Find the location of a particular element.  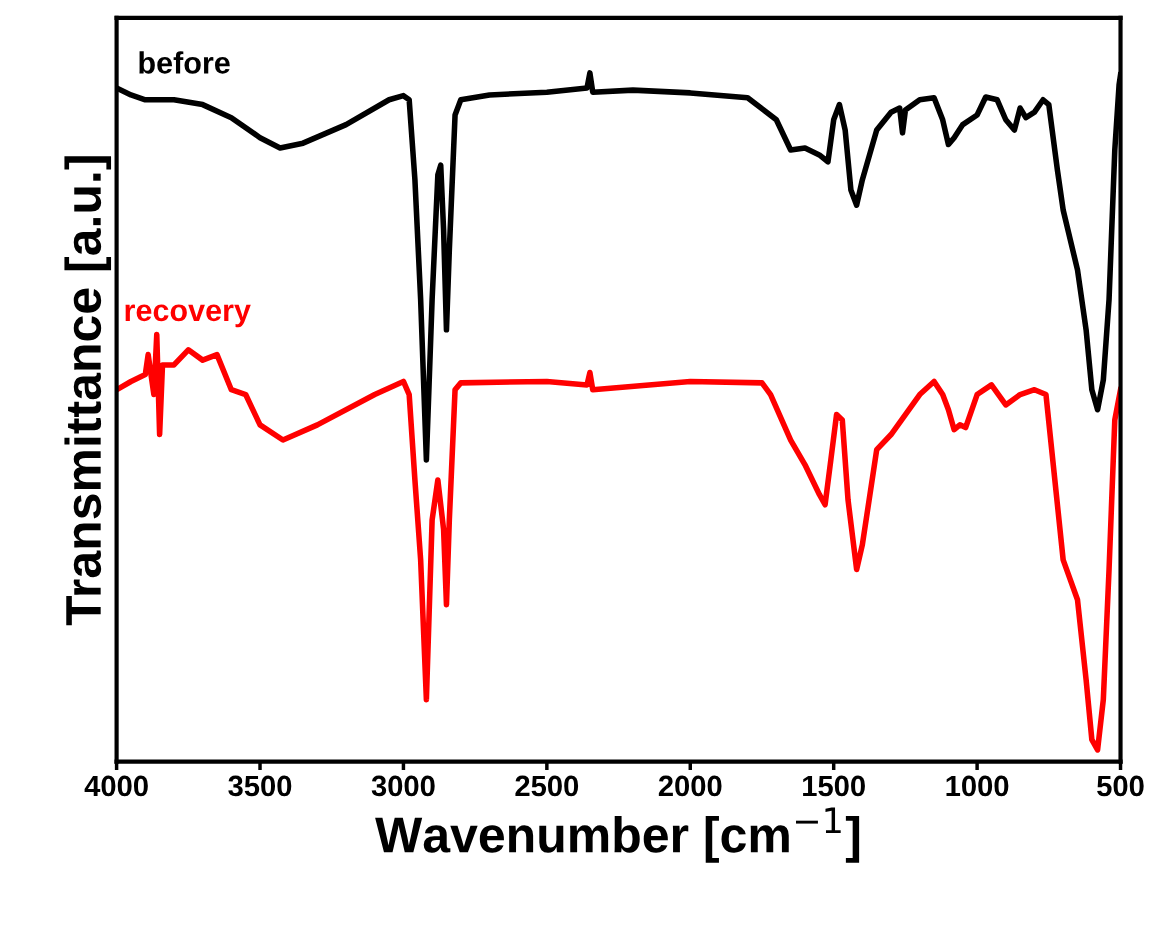

x-axis-title: Wavenumber [cm$^{−1}$] is located at coordinates (617, 835).